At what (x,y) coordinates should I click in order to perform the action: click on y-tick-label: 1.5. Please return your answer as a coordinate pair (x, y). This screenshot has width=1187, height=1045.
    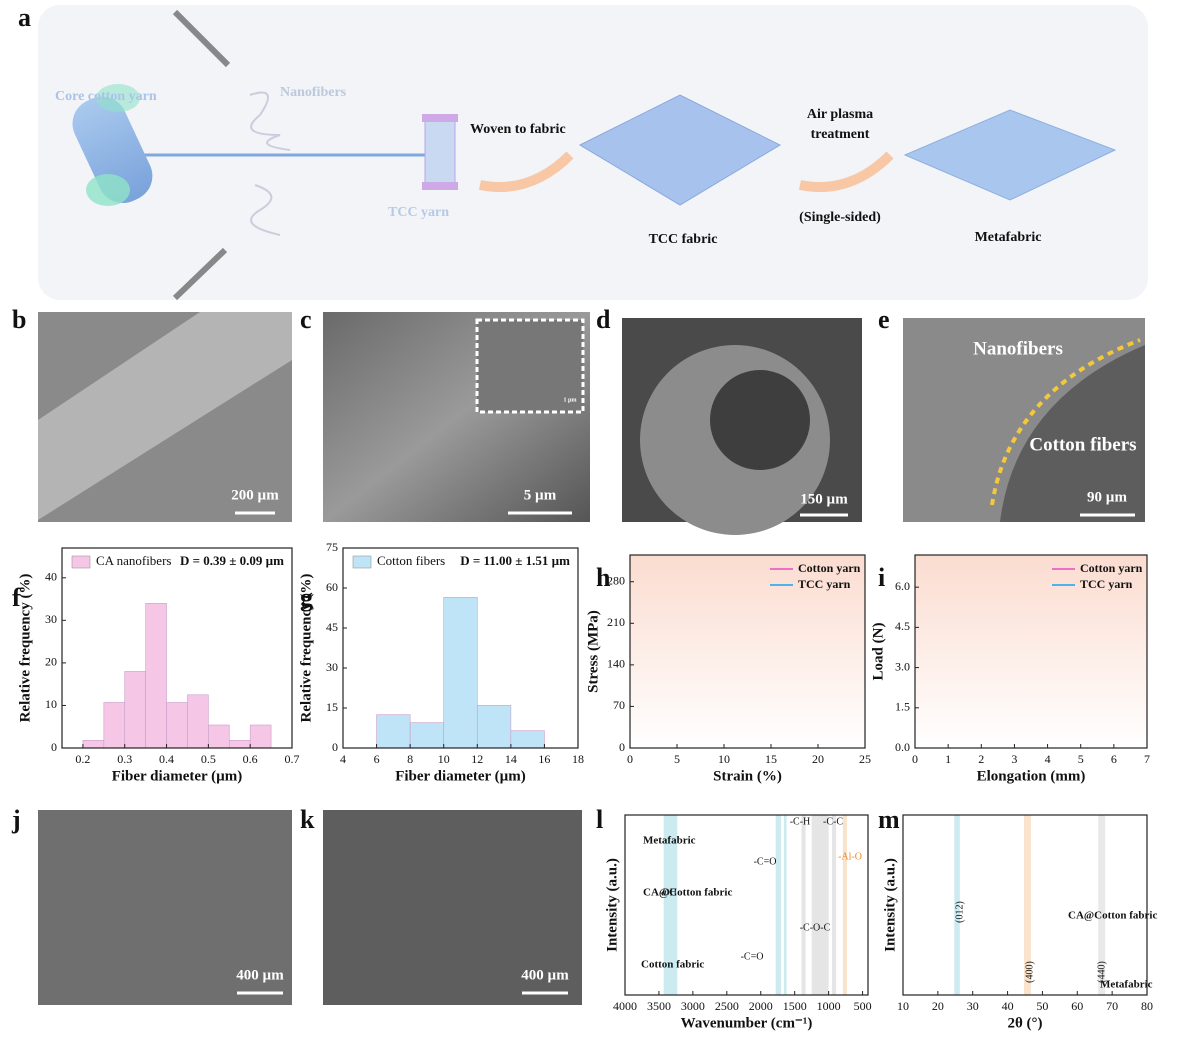
    Looking at the image, I should click on (902, 707).